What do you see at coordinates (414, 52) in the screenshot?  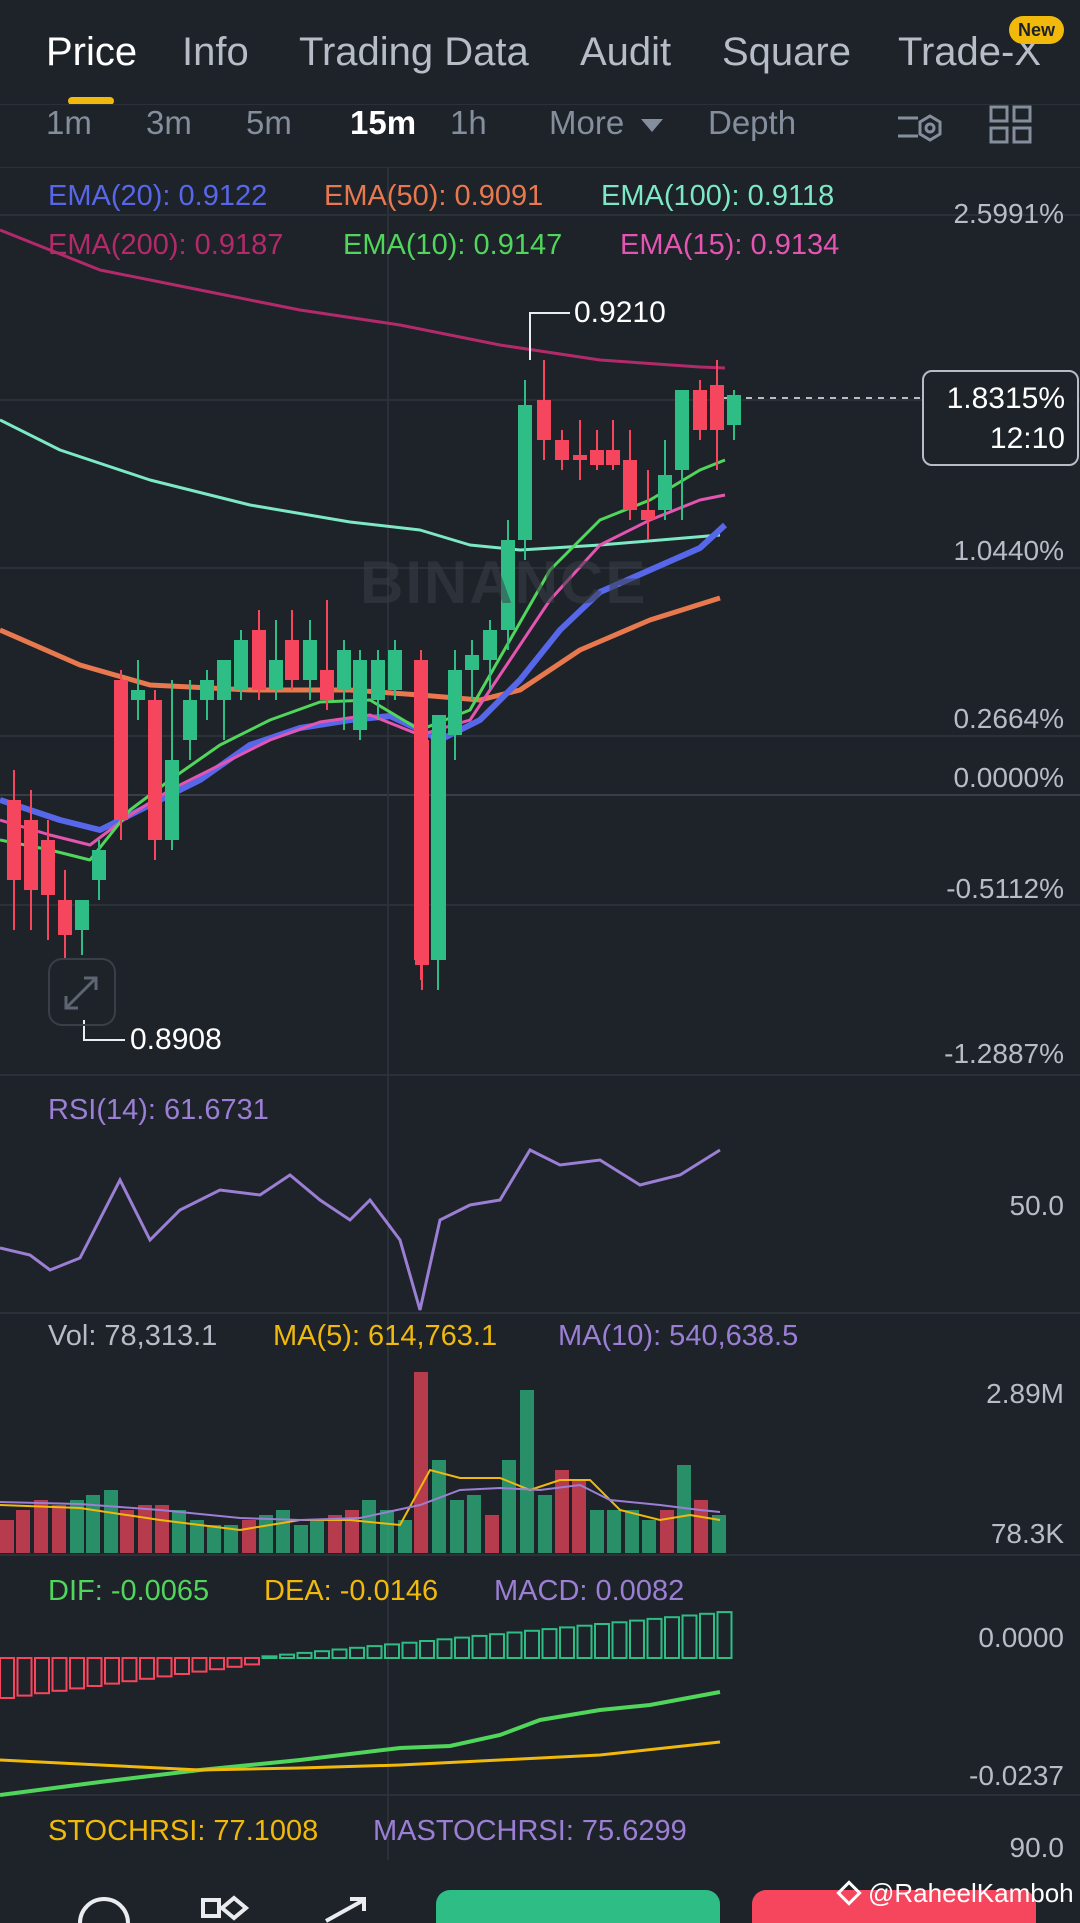 I see `tab-trading-data: Trading Data` at bounding box center [414, 52].